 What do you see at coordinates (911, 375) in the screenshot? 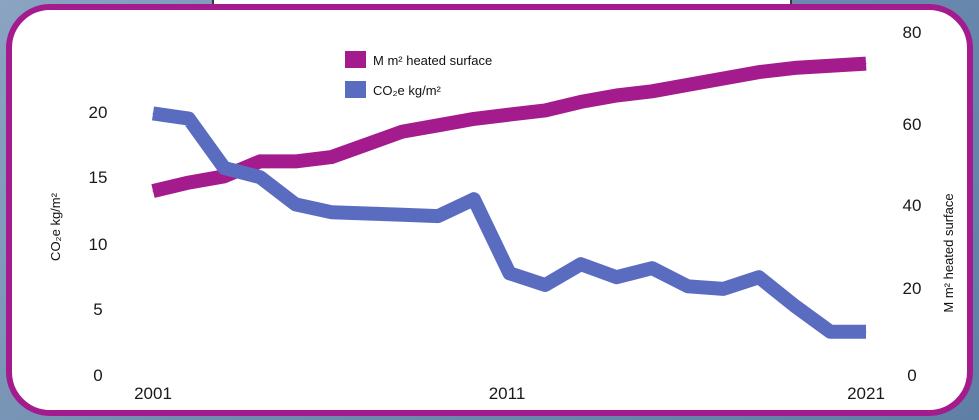
I see `right-tick-label: 0` at bounding box center [911, 375].